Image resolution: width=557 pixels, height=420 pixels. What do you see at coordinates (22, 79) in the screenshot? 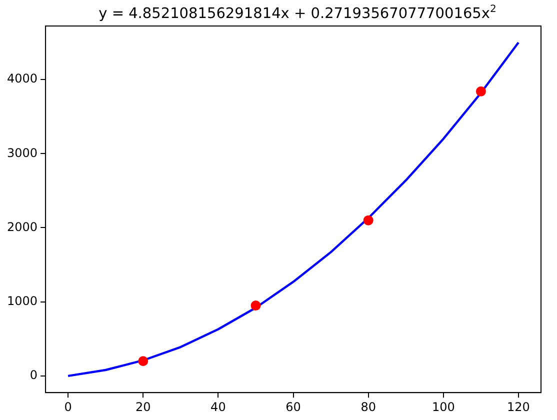
I see `y-tick-label: 4000` at bounding box center [22, 79].